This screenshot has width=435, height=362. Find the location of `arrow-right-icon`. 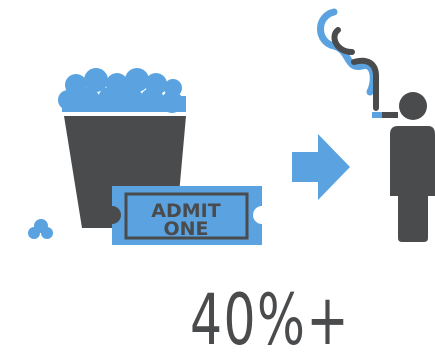

arrow-right-icon is located at coordinates (321, 167).